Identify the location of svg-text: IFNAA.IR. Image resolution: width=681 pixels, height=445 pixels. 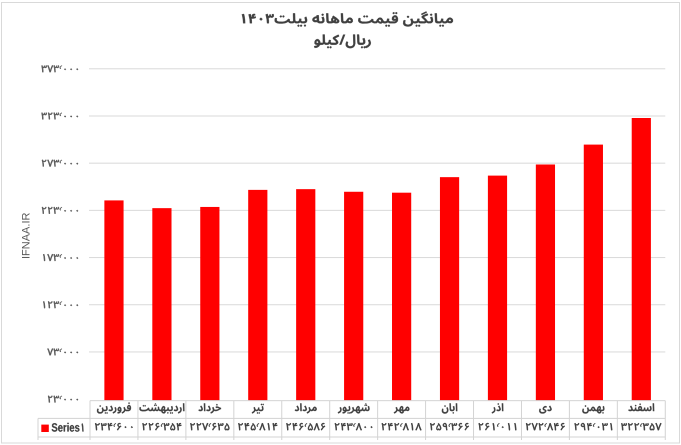
(27, 235).